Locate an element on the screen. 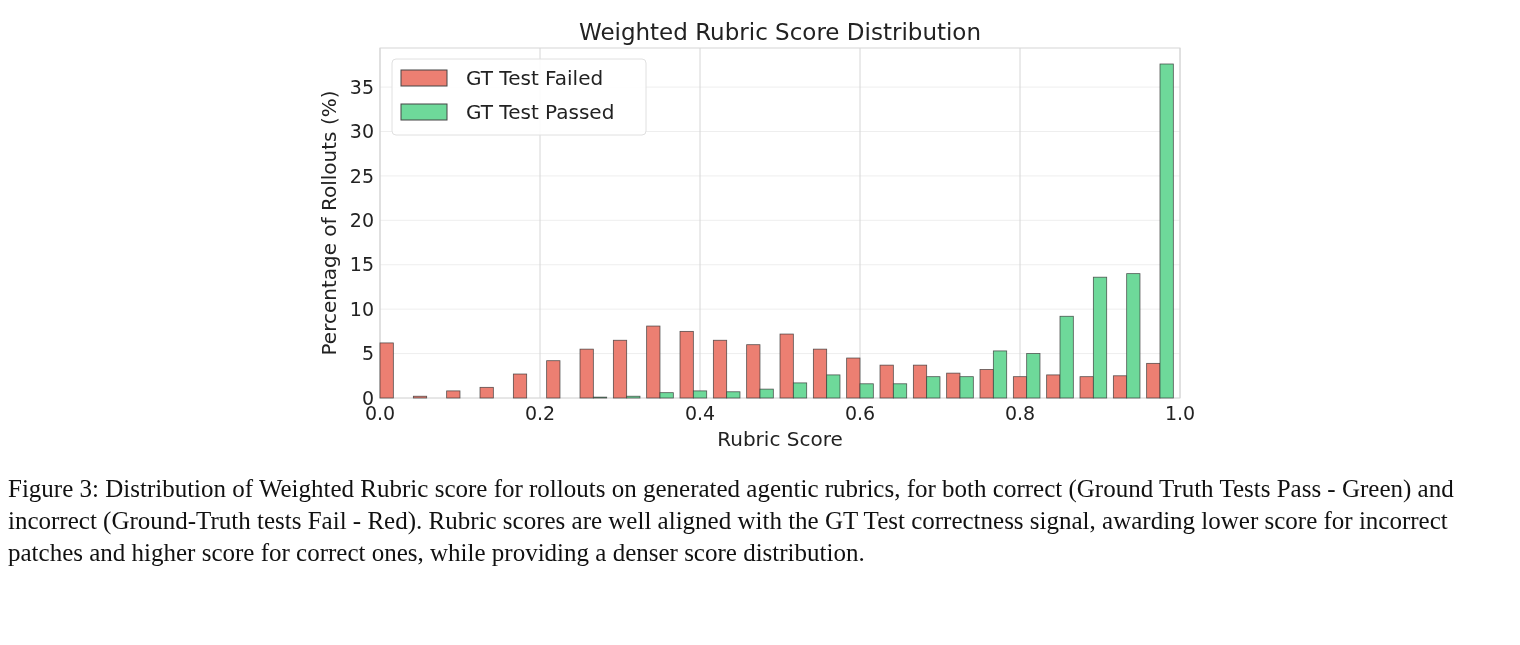 The width and height of the screenshot is (1520, 645). x-tick-label: 0.6 is located at coordinates (860, 413).